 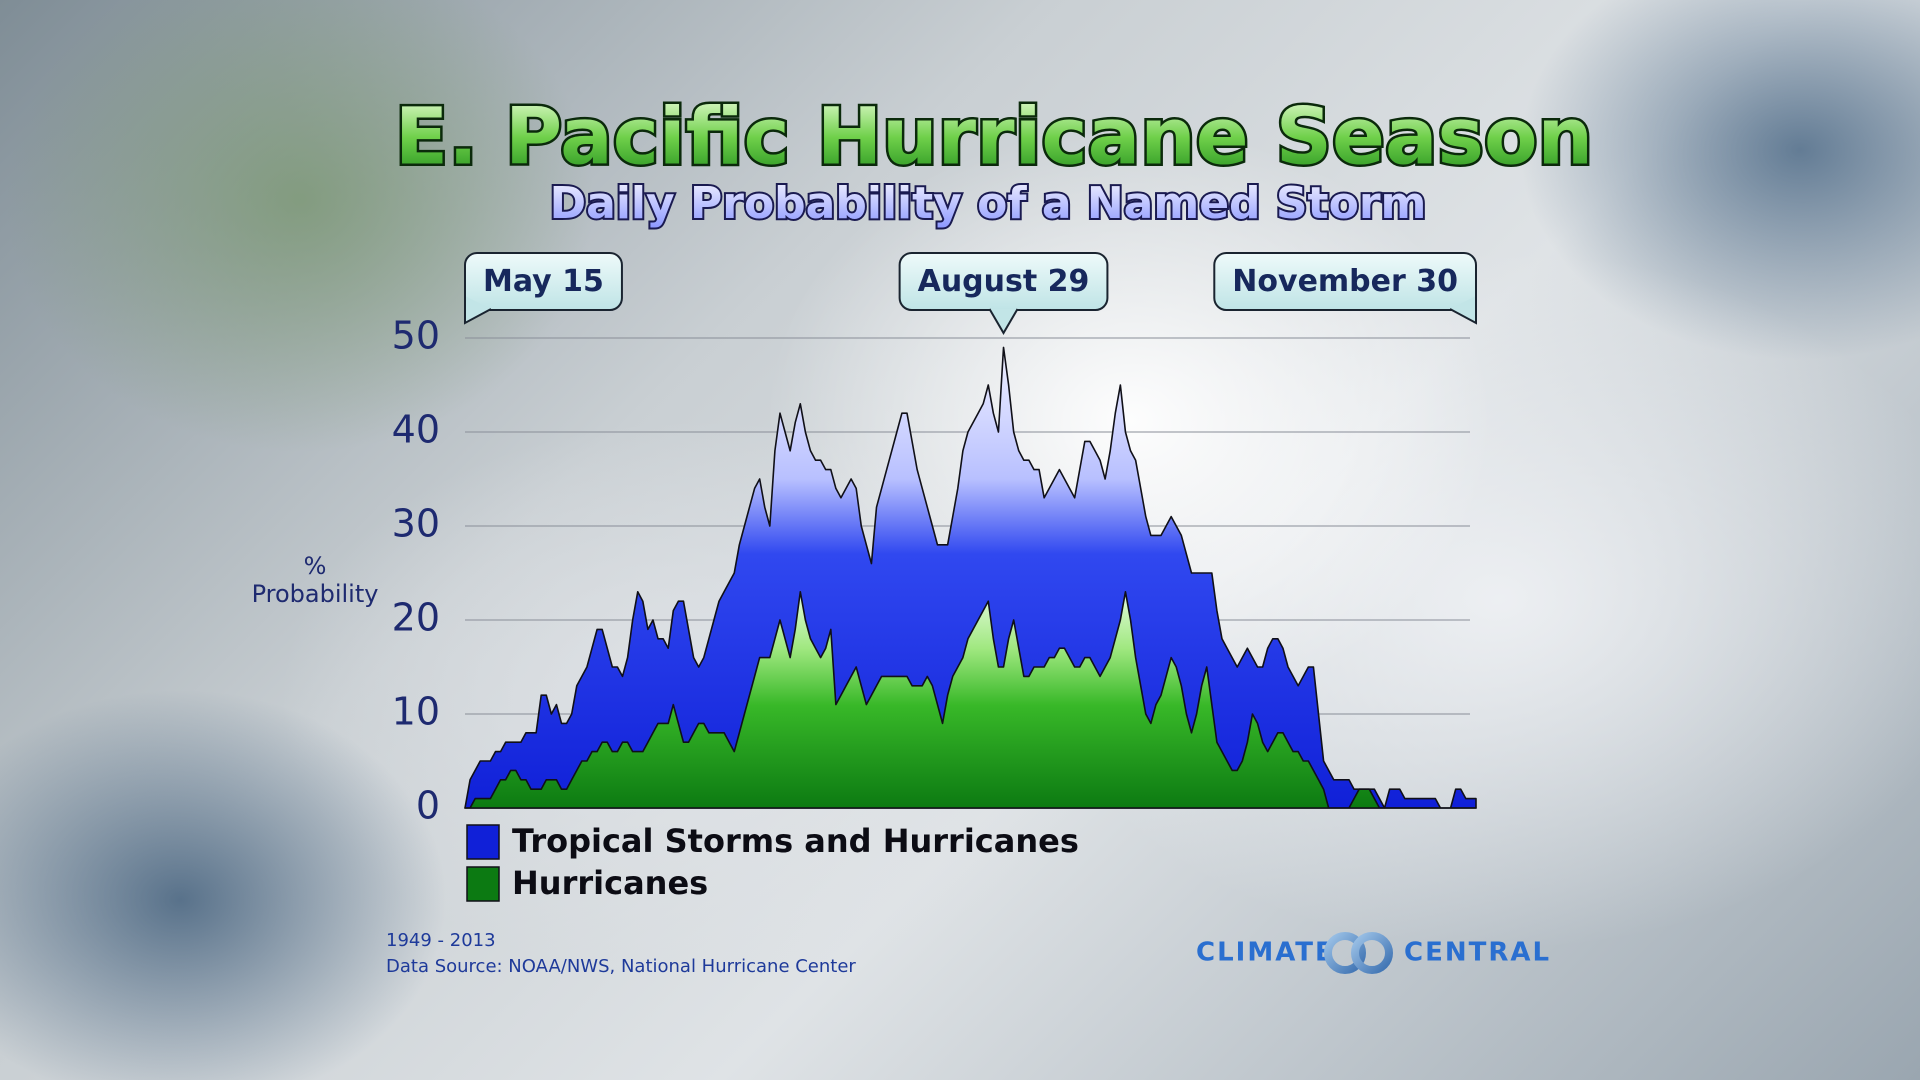 What do you see at coordinates (795, 841) in the screenshot?
I see `legend-label: Tropical Storms and Hurricanes` at bounding box center [795, 841].